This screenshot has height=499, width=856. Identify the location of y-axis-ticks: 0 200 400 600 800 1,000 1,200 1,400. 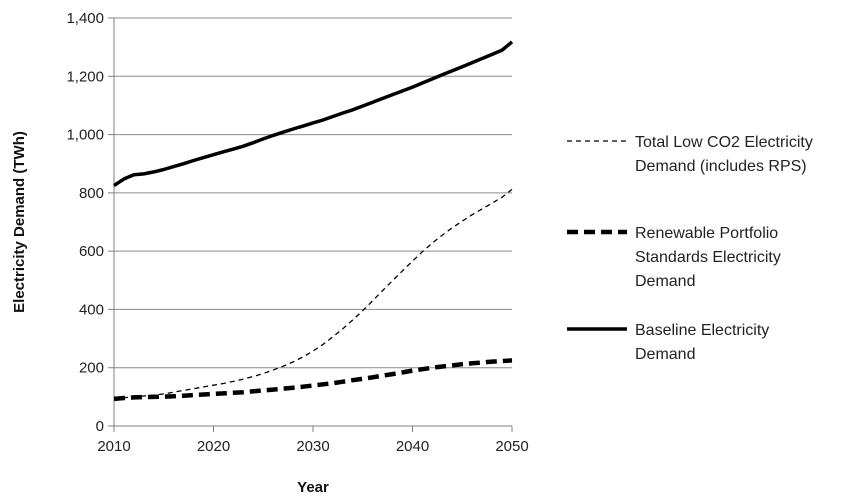
(90, 222).